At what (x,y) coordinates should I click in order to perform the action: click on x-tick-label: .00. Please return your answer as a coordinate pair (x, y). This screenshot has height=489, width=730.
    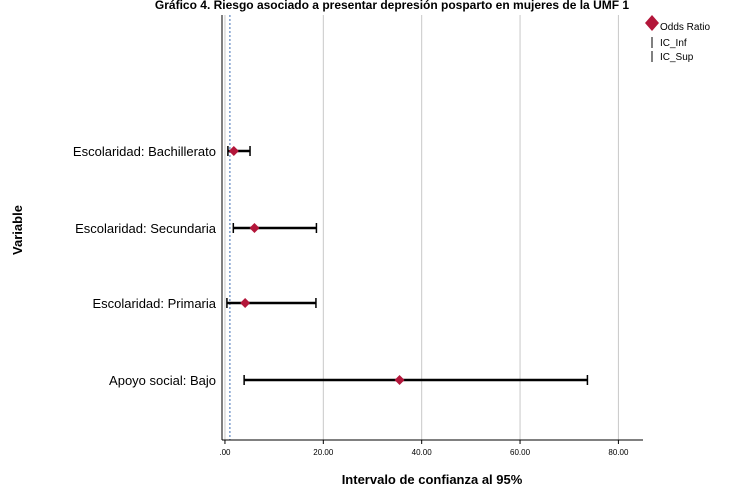
    Looking at the image, I should click on (225, 452).